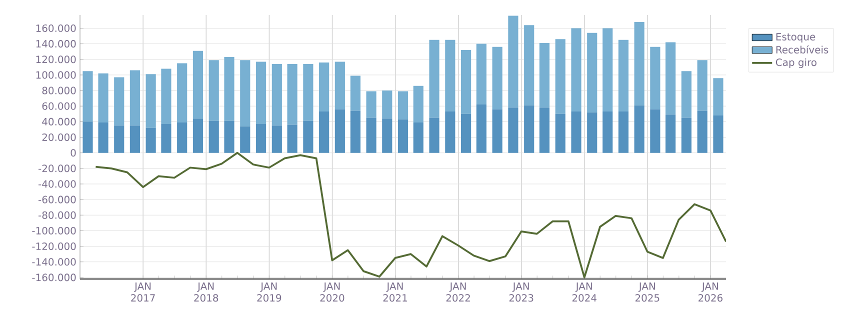 This screenshot has width=851, height=313. Describe the element at coordinates (57, 184) in the screenshot. I see `y-tick-label: -40.000` at that location.